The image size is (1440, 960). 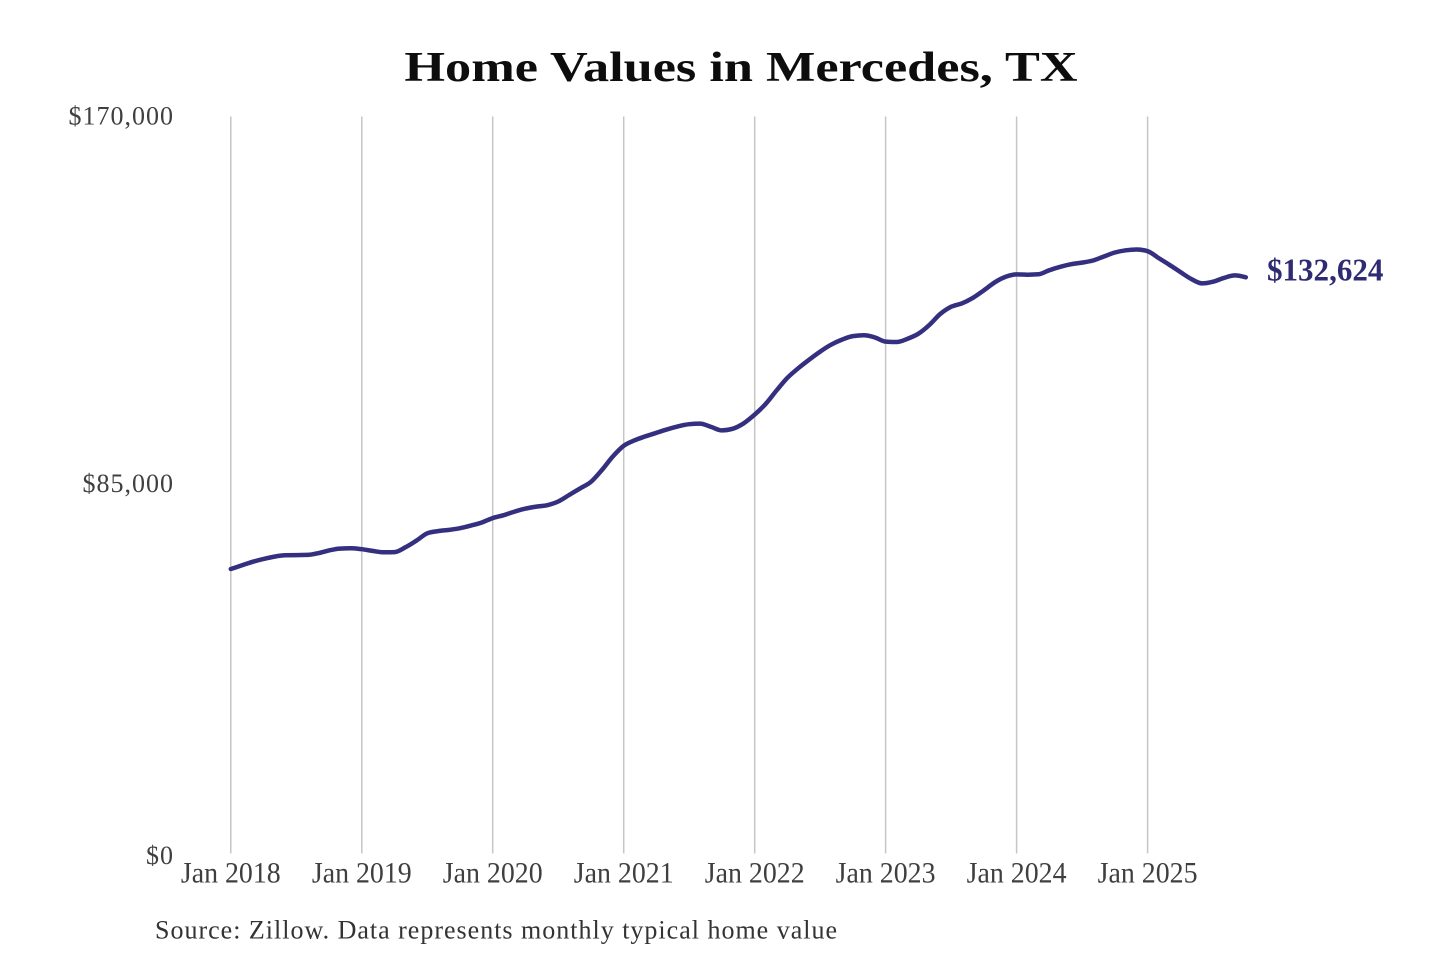 I want to click on svg-text: Jan 2025, so click(x=1148, y=873).